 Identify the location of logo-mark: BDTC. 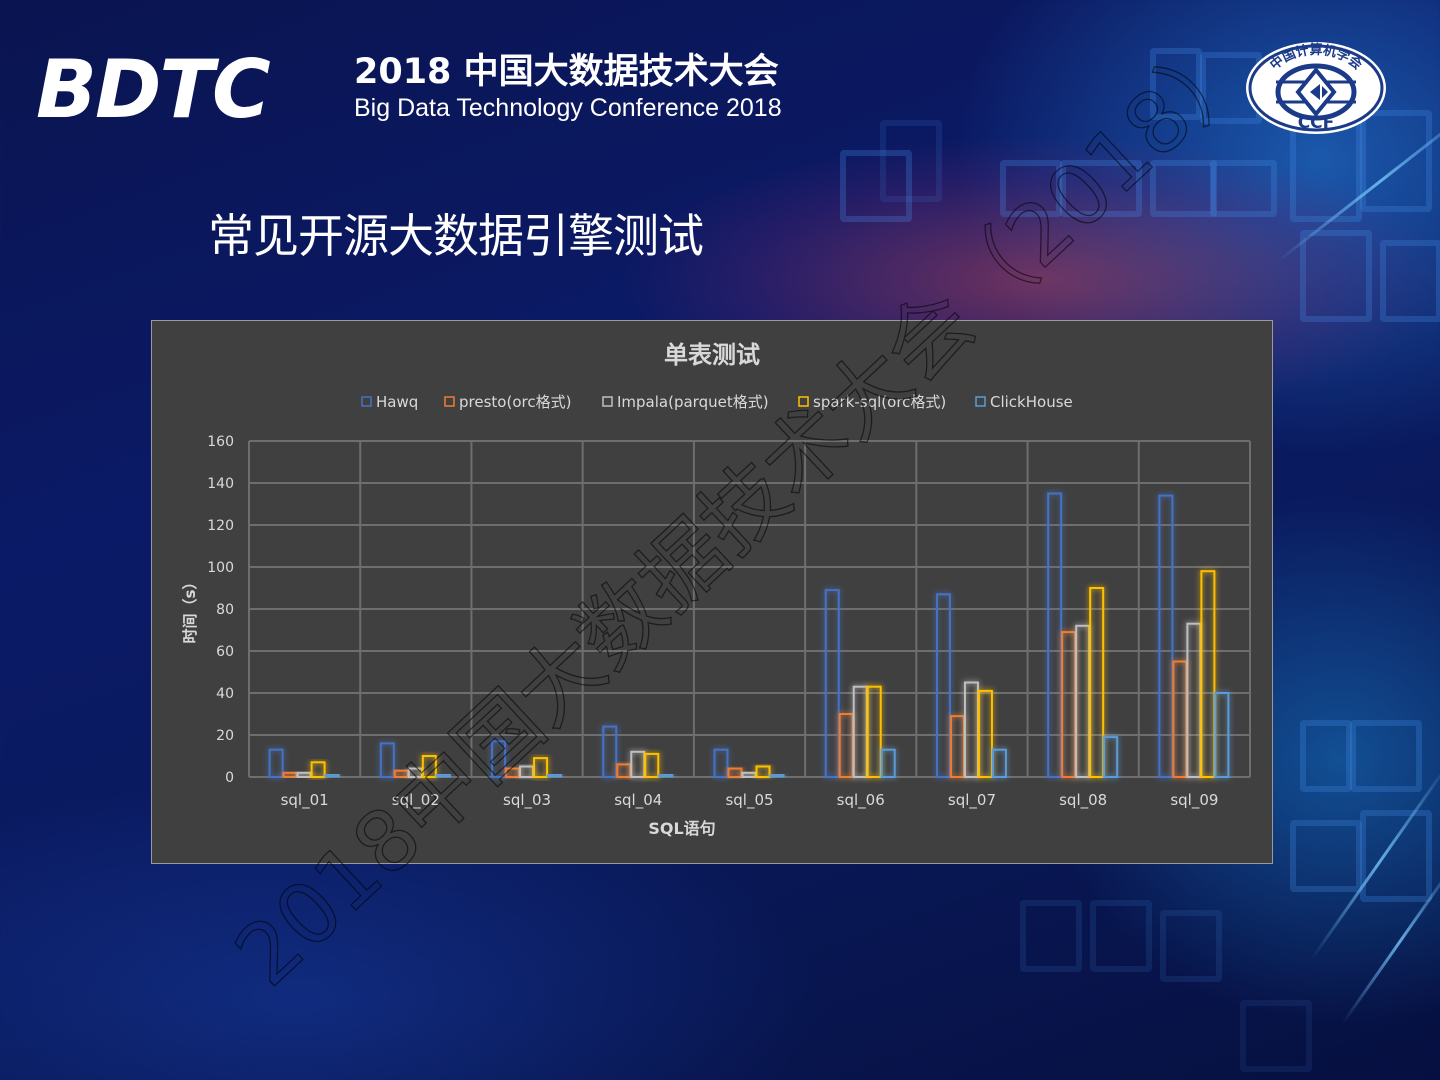
(153, 89).